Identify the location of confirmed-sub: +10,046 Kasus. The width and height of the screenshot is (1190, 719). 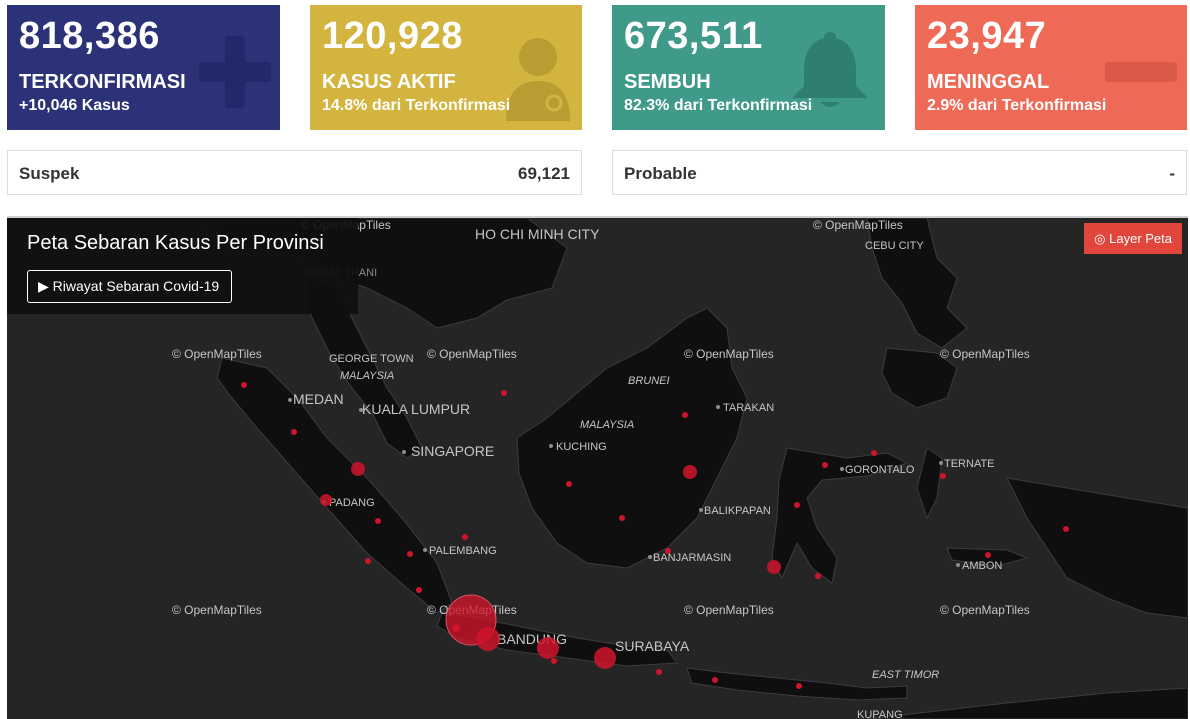
(74, 105).